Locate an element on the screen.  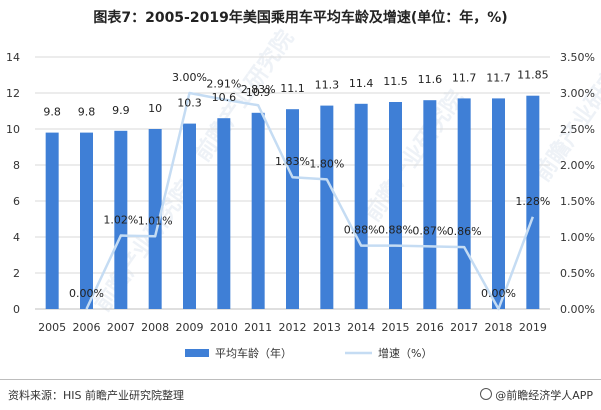
y-right-tick-label: 3.50% is located at coordinates (577, 57).